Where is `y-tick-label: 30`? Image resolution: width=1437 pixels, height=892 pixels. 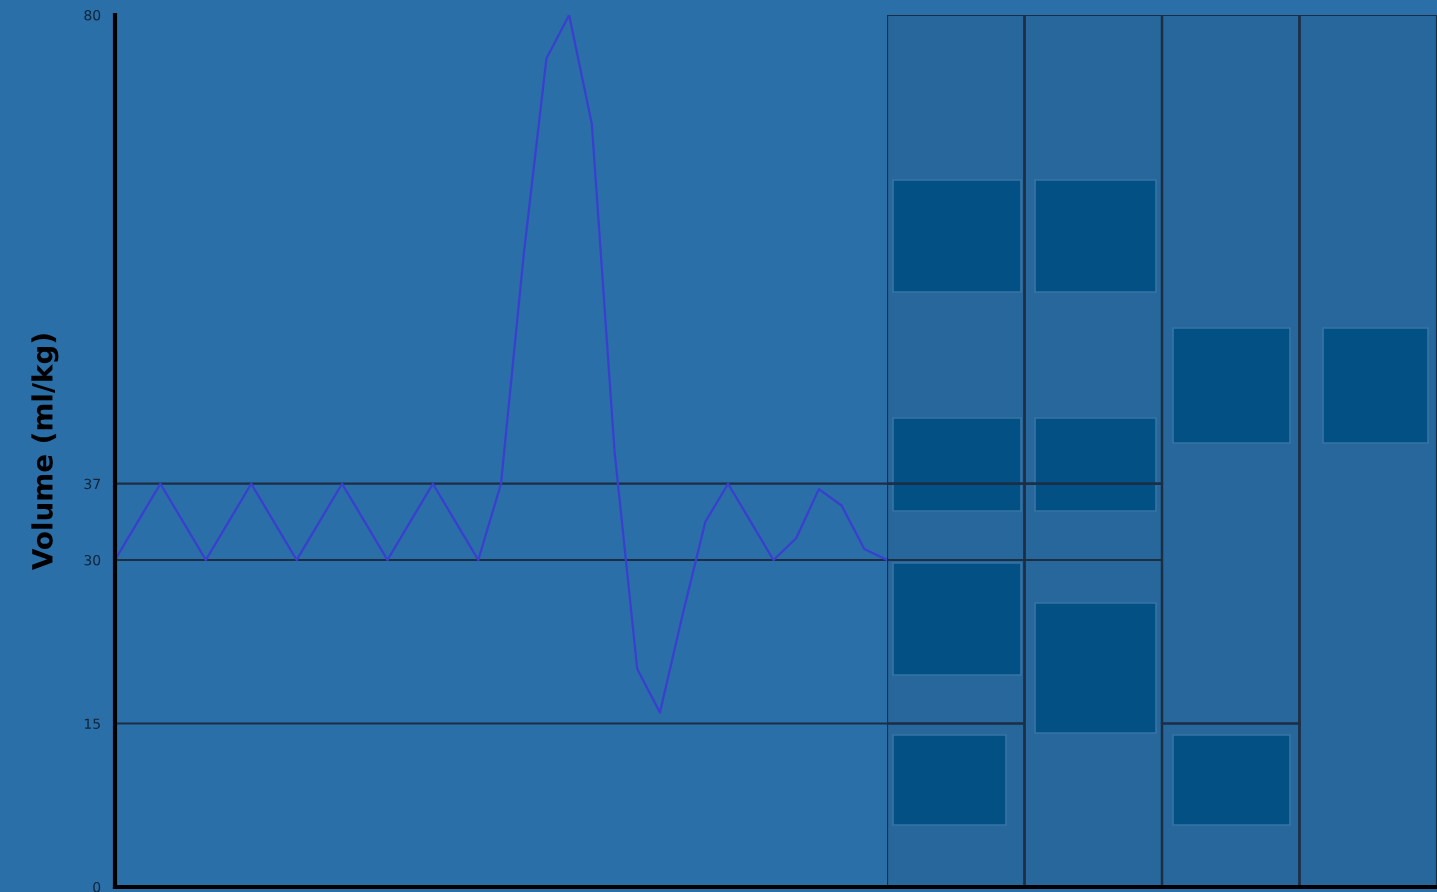 y-tick-label: 30 is located at coordinates (92, 560).